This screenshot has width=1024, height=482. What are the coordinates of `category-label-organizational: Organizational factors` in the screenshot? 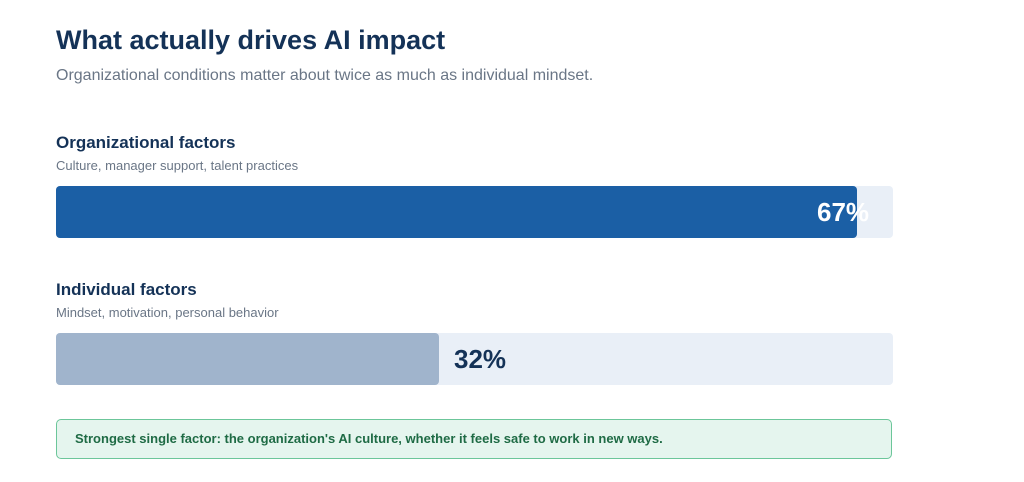 It's located at (146, 142).